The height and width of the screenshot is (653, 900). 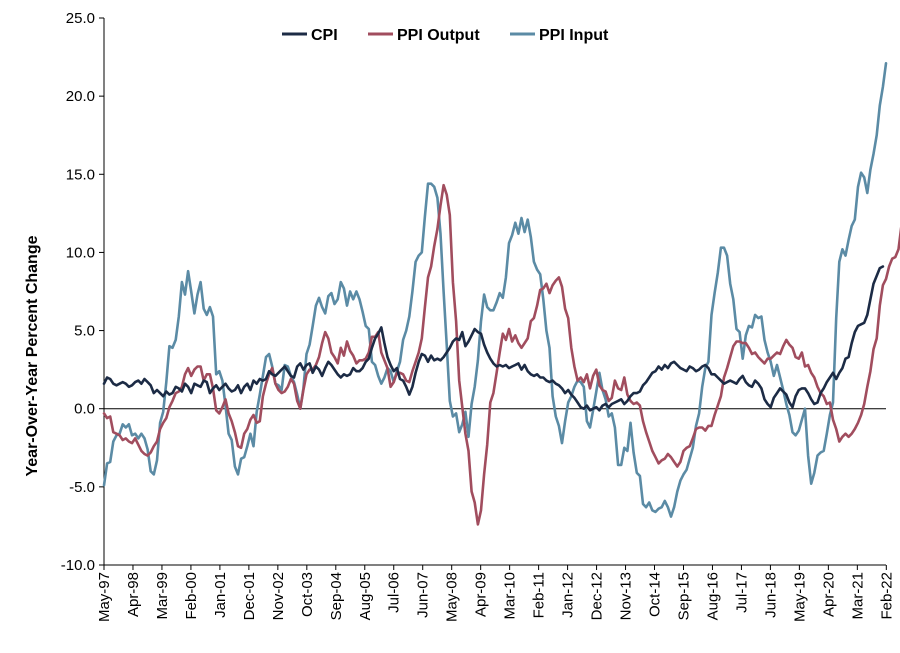 I want to click on x-tick-label: Apr-09, so click(x=481, y=594).